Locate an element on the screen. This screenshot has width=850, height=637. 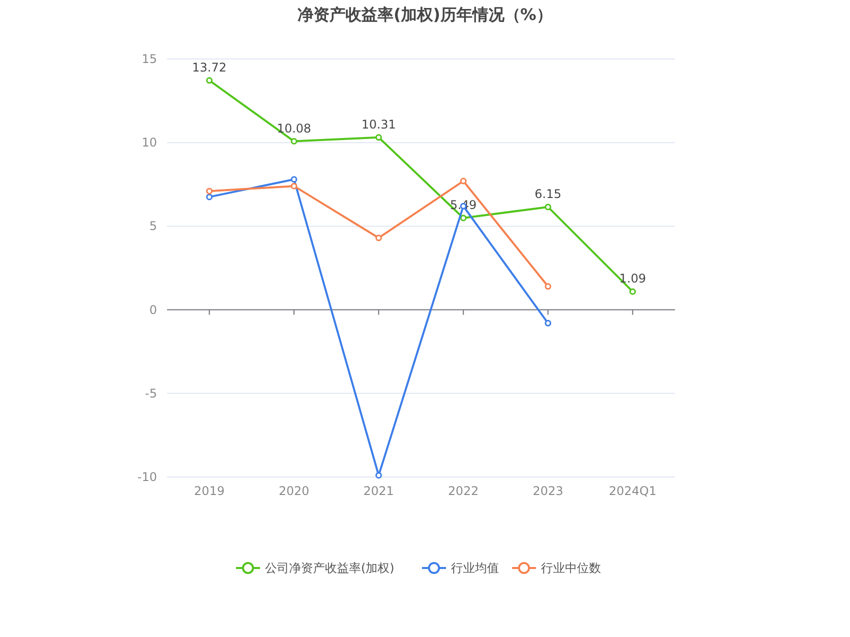
legend-label: 公司净资产收益率(加权) is located at coordinates (329, 568).